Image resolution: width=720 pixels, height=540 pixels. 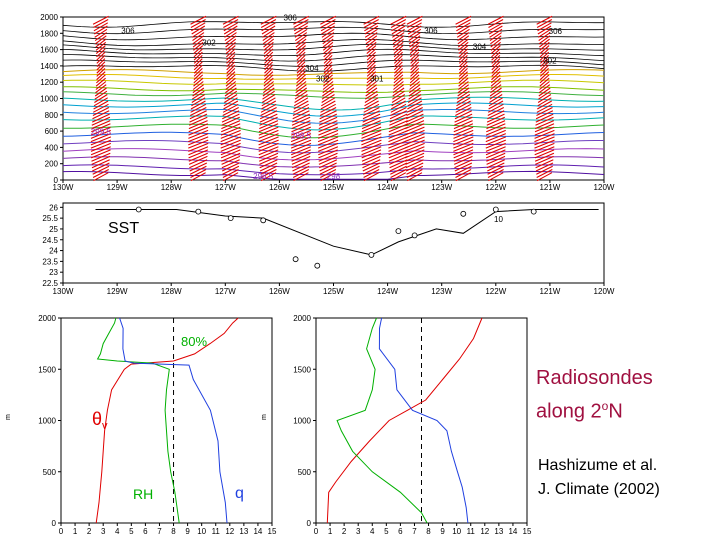 What do you see at coordinates (52, 164) in the screenshot?
I see `y-tick-label: 200` at bounding box center [52, 164].